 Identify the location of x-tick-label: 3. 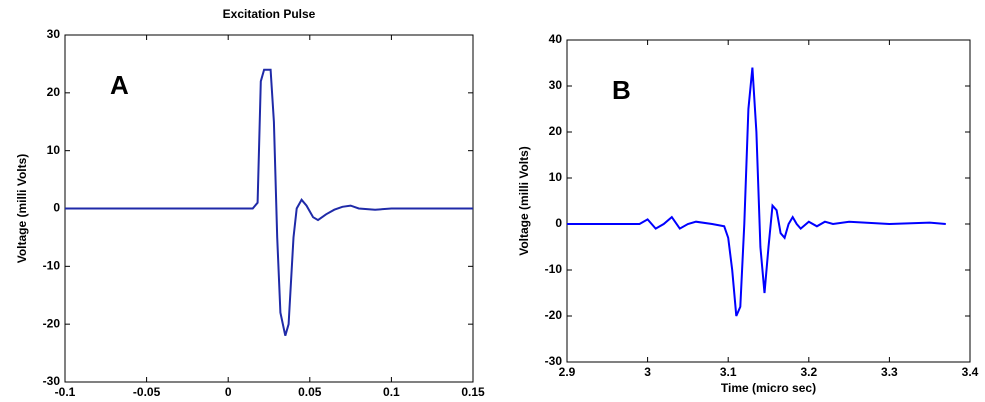
(647, 372).